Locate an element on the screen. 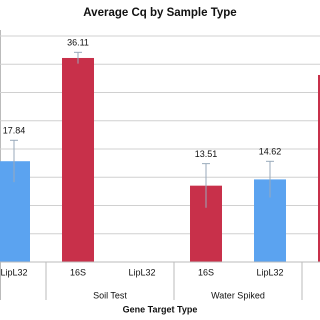 The width and height of the screenshot is (320, 320). value-label: 14.62 is located at coordinates (270, 152).